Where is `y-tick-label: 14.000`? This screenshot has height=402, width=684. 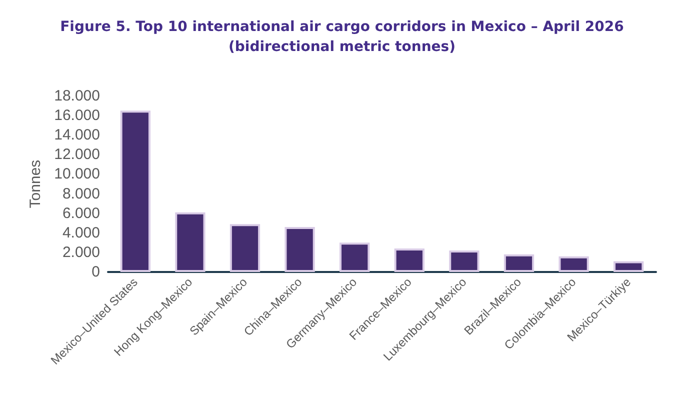 y-tick-label: 14.000 is located at coordinates (77, 135).